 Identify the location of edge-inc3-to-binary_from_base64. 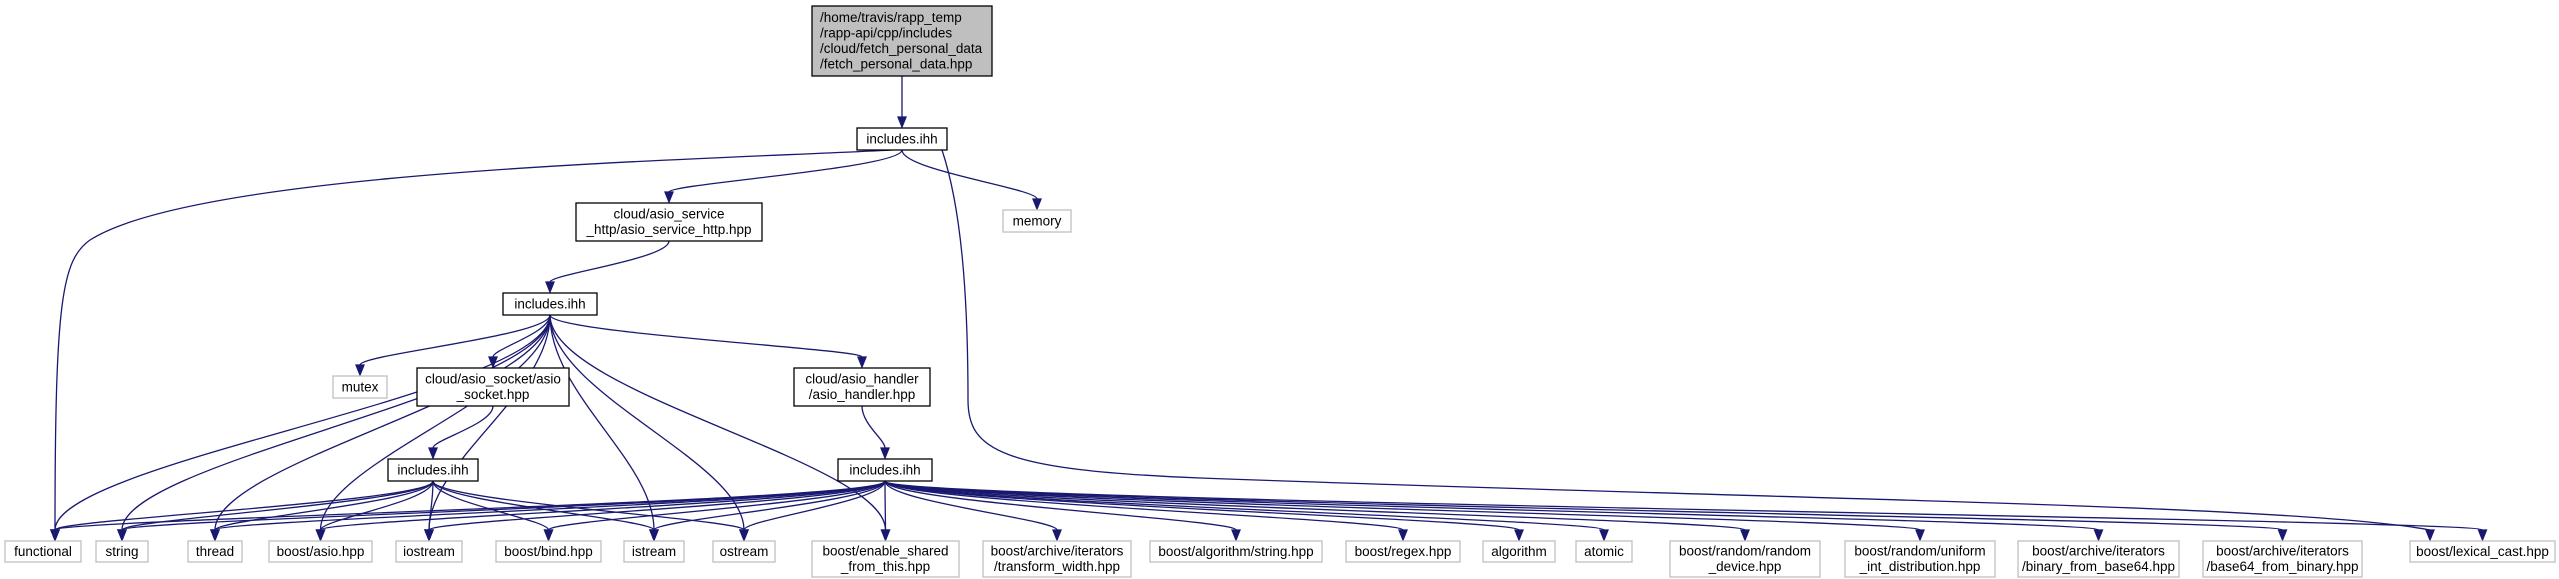
(1494, 511).